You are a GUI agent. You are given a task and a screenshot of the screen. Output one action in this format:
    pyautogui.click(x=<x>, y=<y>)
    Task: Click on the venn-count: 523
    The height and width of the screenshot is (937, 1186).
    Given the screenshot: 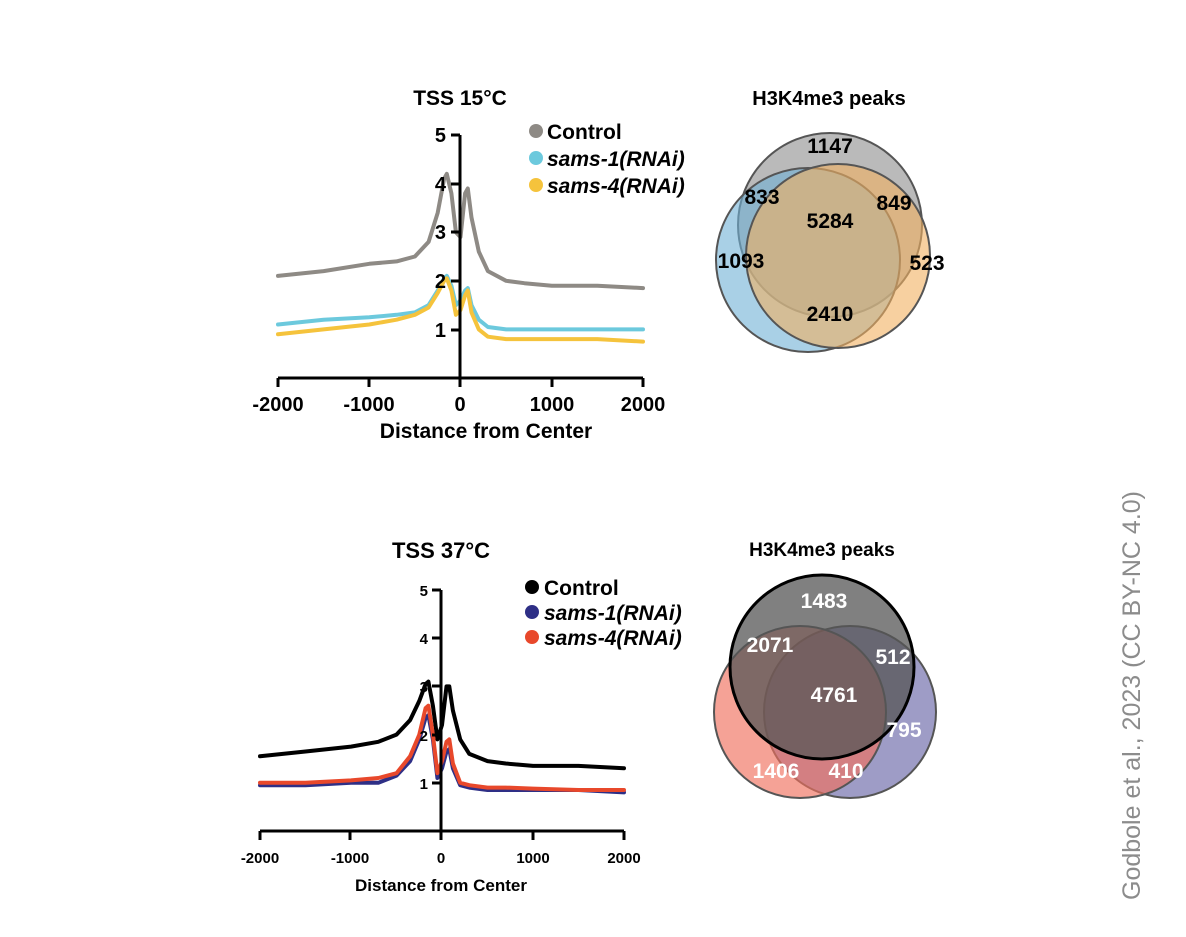 What is the action you would take?
    pyautogui.click(x=926, y=263)
    